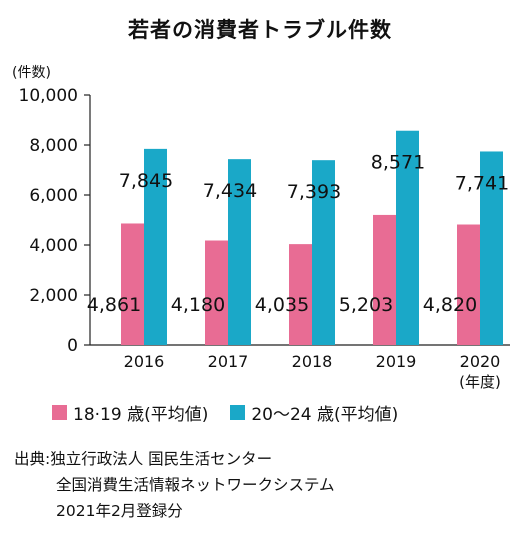 This screenshot has width=520, height=540. Describe the element at coordinates (195, 485) in the screenshot. I see `source-line-2: 全国消費生活情報ネットワークシステム` at that location.